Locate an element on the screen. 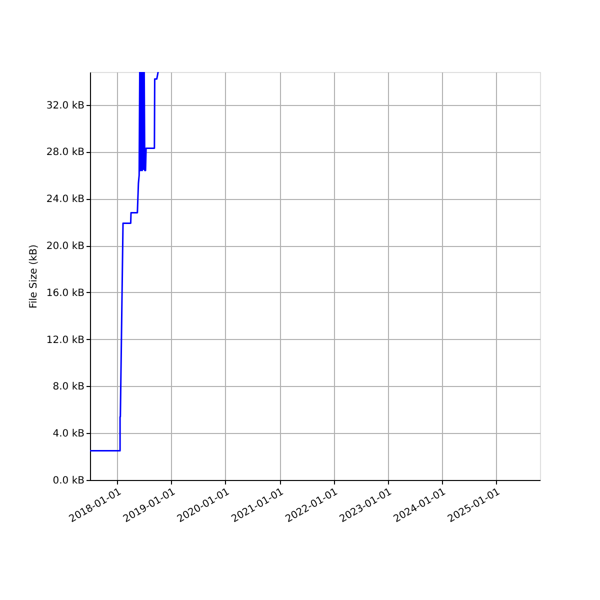  y-tick-label: 4.0 kB is located at coordinates (68, 434).